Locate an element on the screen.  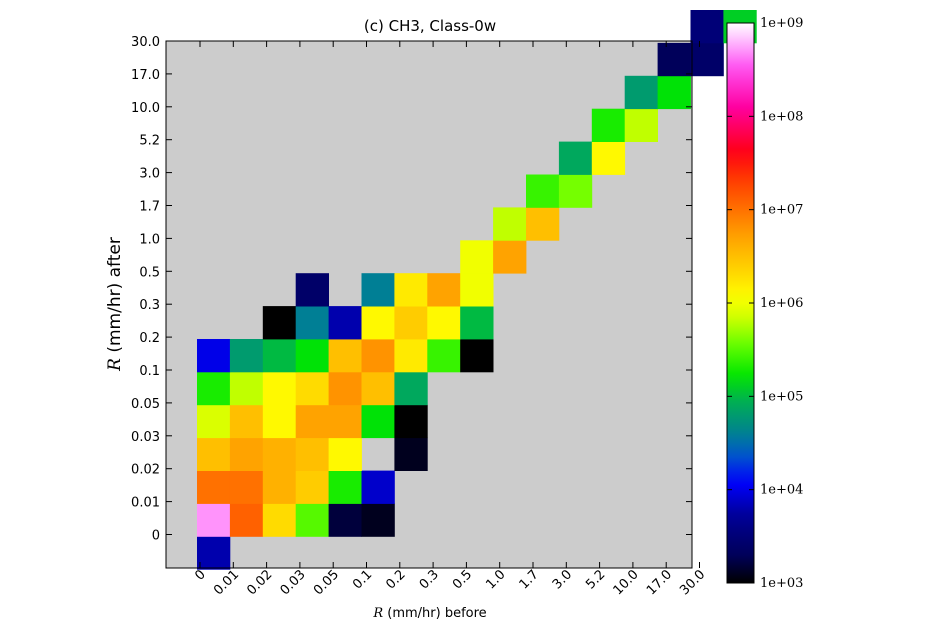
y-tick-label: 17.0 is located at coordinates (145, 75).